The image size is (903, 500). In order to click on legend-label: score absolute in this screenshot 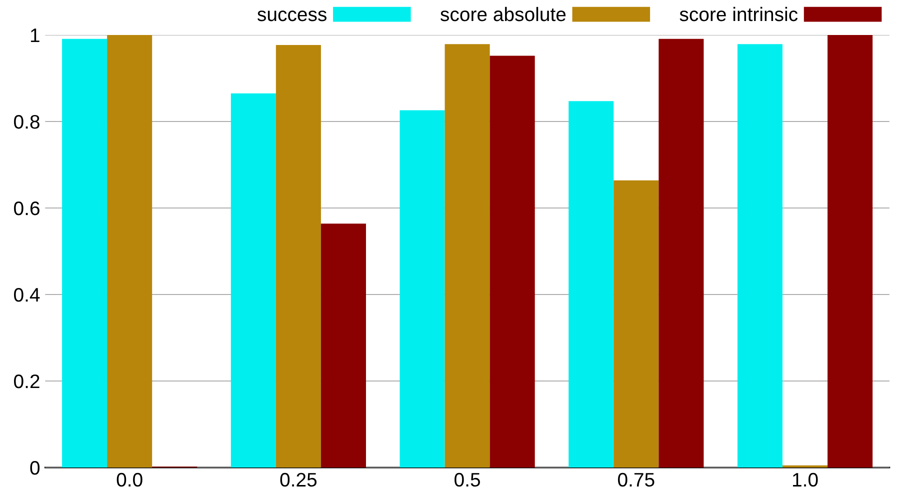, I will do `click(503, 14)`.